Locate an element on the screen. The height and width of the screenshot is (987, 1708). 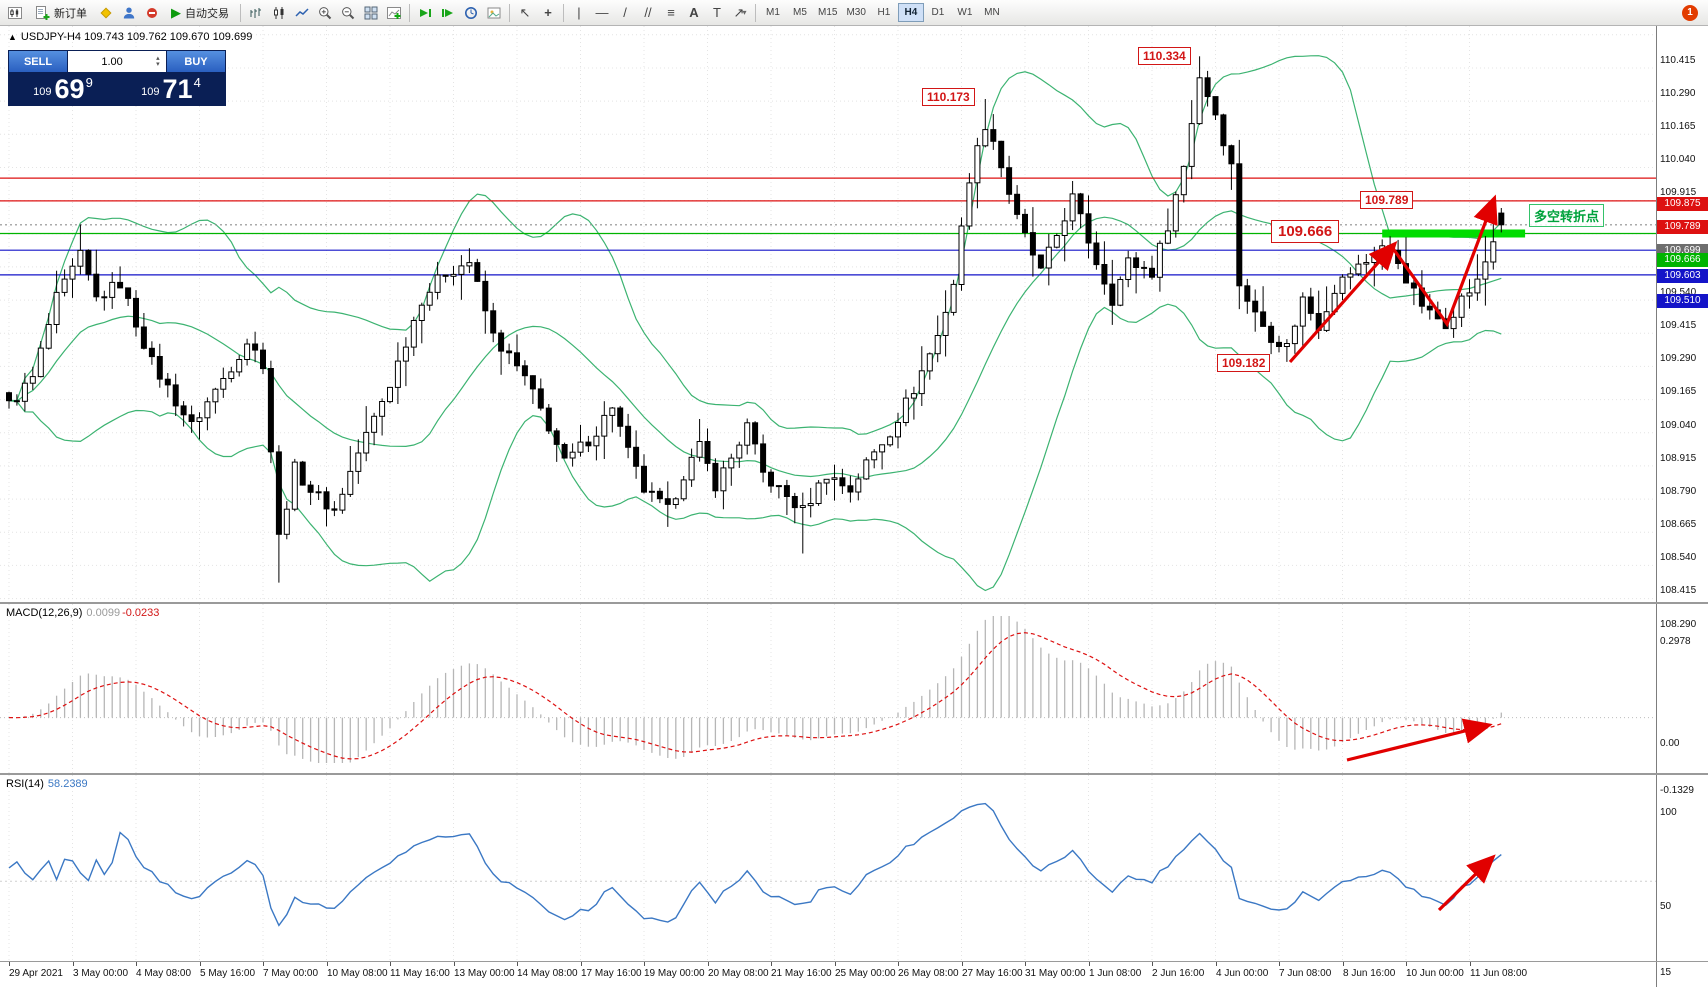
macd-name: MACD(12,26,9) is located at coordinates (44, 613).